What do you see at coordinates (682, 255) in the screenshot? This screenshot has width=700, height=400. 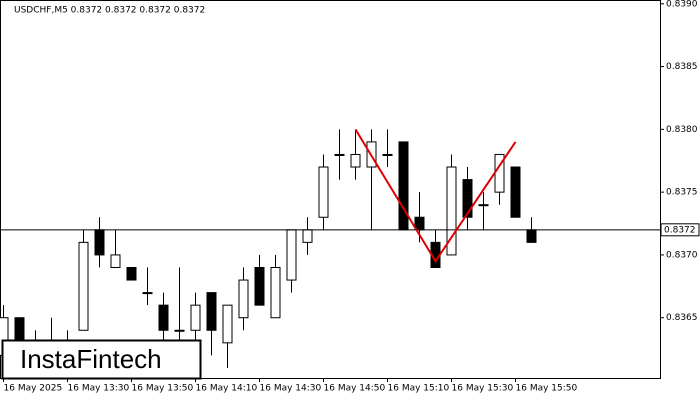 I see `y-tick-label: 0.8370` at bounding box center [682, 255].